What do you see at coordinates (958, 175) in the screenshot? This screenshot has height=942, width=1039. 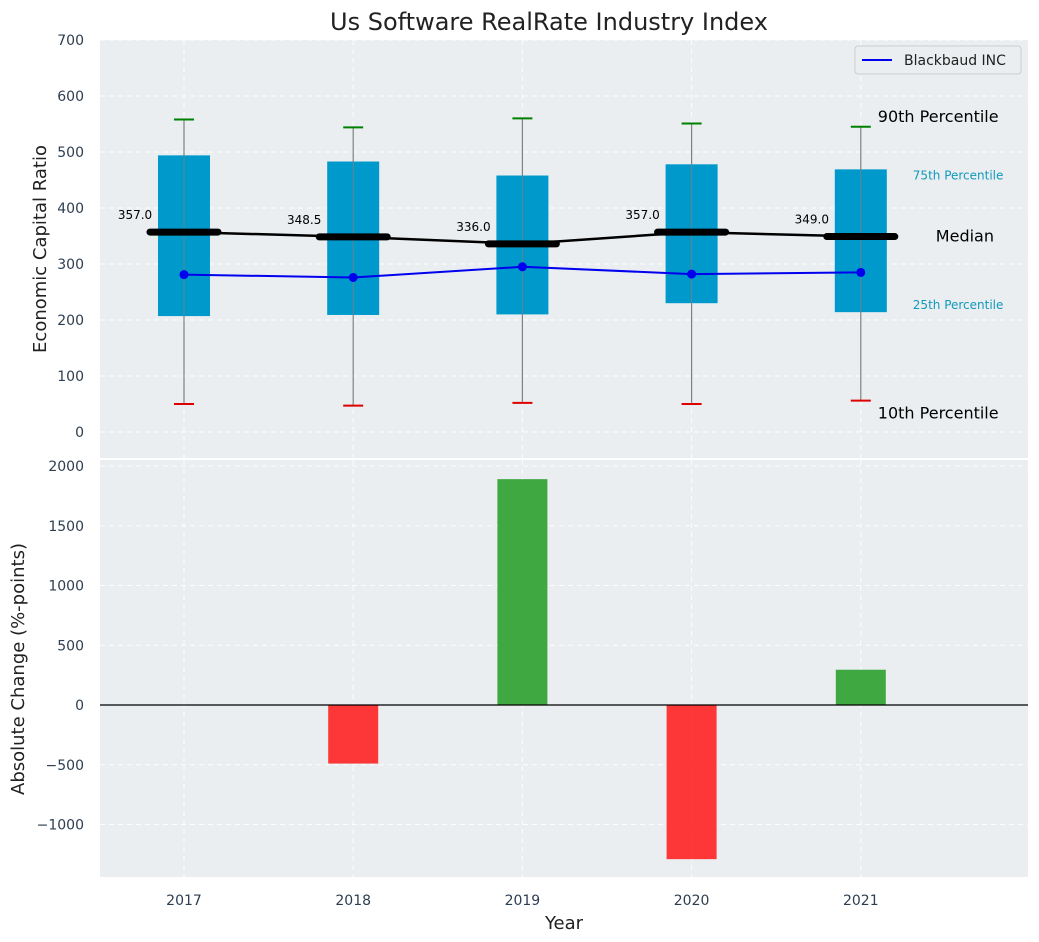 I see `annotation-p75: 75th Percentile` at bounding box center [958, 175].